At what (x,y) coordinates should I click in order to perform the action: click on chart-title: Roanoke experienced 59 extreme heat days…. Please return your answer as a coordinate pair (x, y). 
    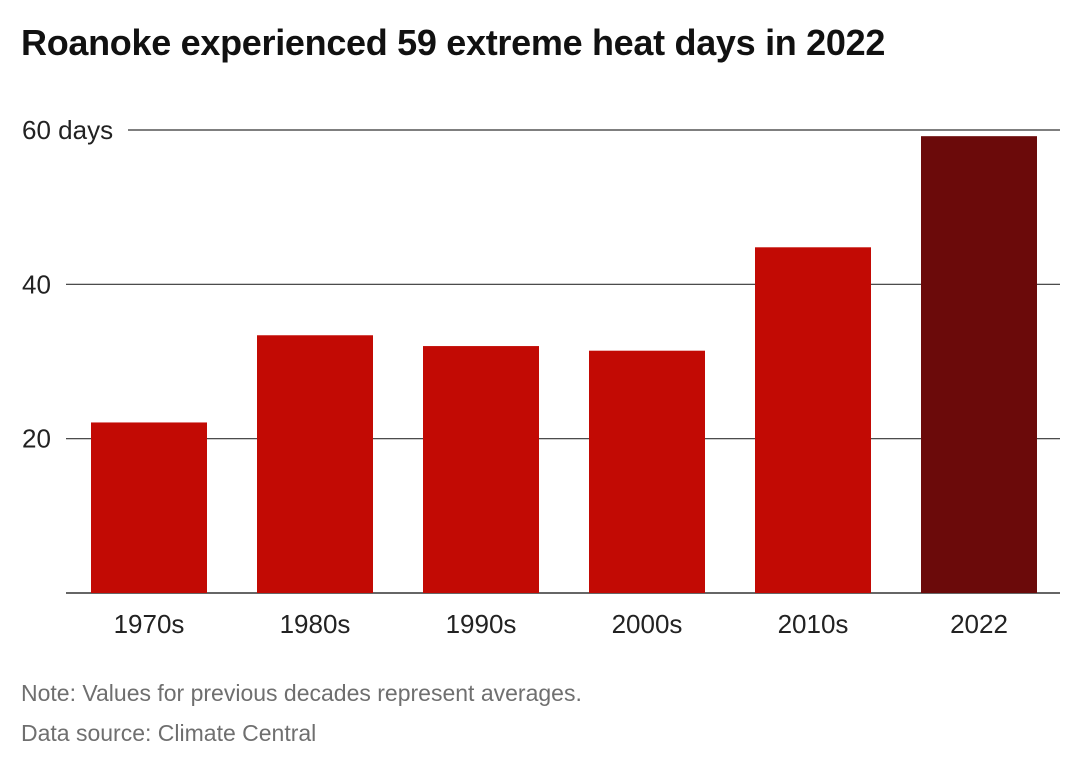
    Looking at the image, I should click on (453, 42).